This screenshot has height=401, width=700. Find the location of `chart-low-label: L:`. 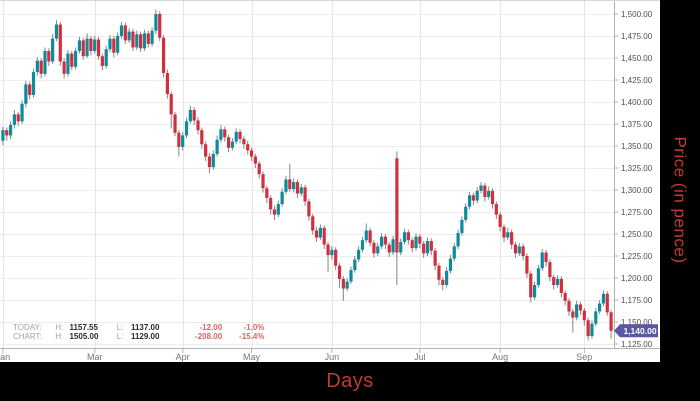

chart-low-label: L: is located at coordinates (120, 336).